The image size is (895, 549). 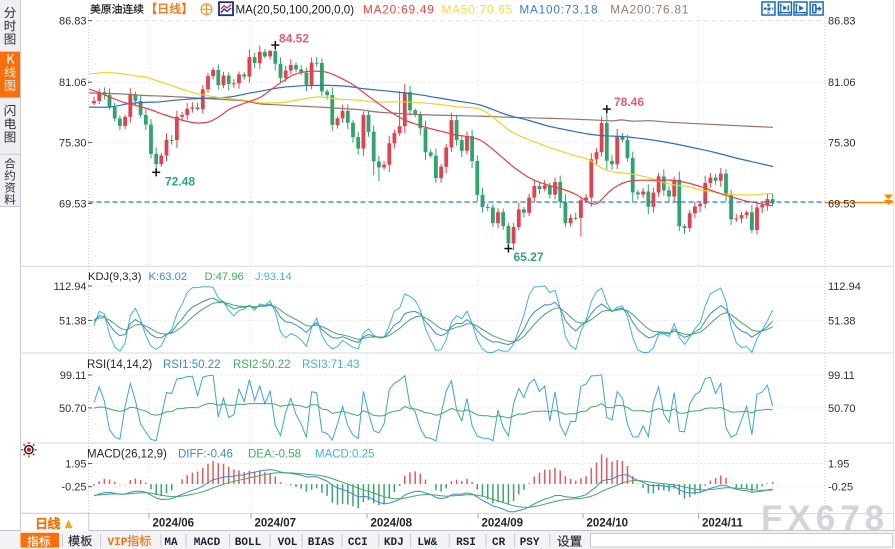 What do you see at coordinates (276, 524) in the screenshot?
I see `svg-text: 2024/07` at bounding box center [276, 524].